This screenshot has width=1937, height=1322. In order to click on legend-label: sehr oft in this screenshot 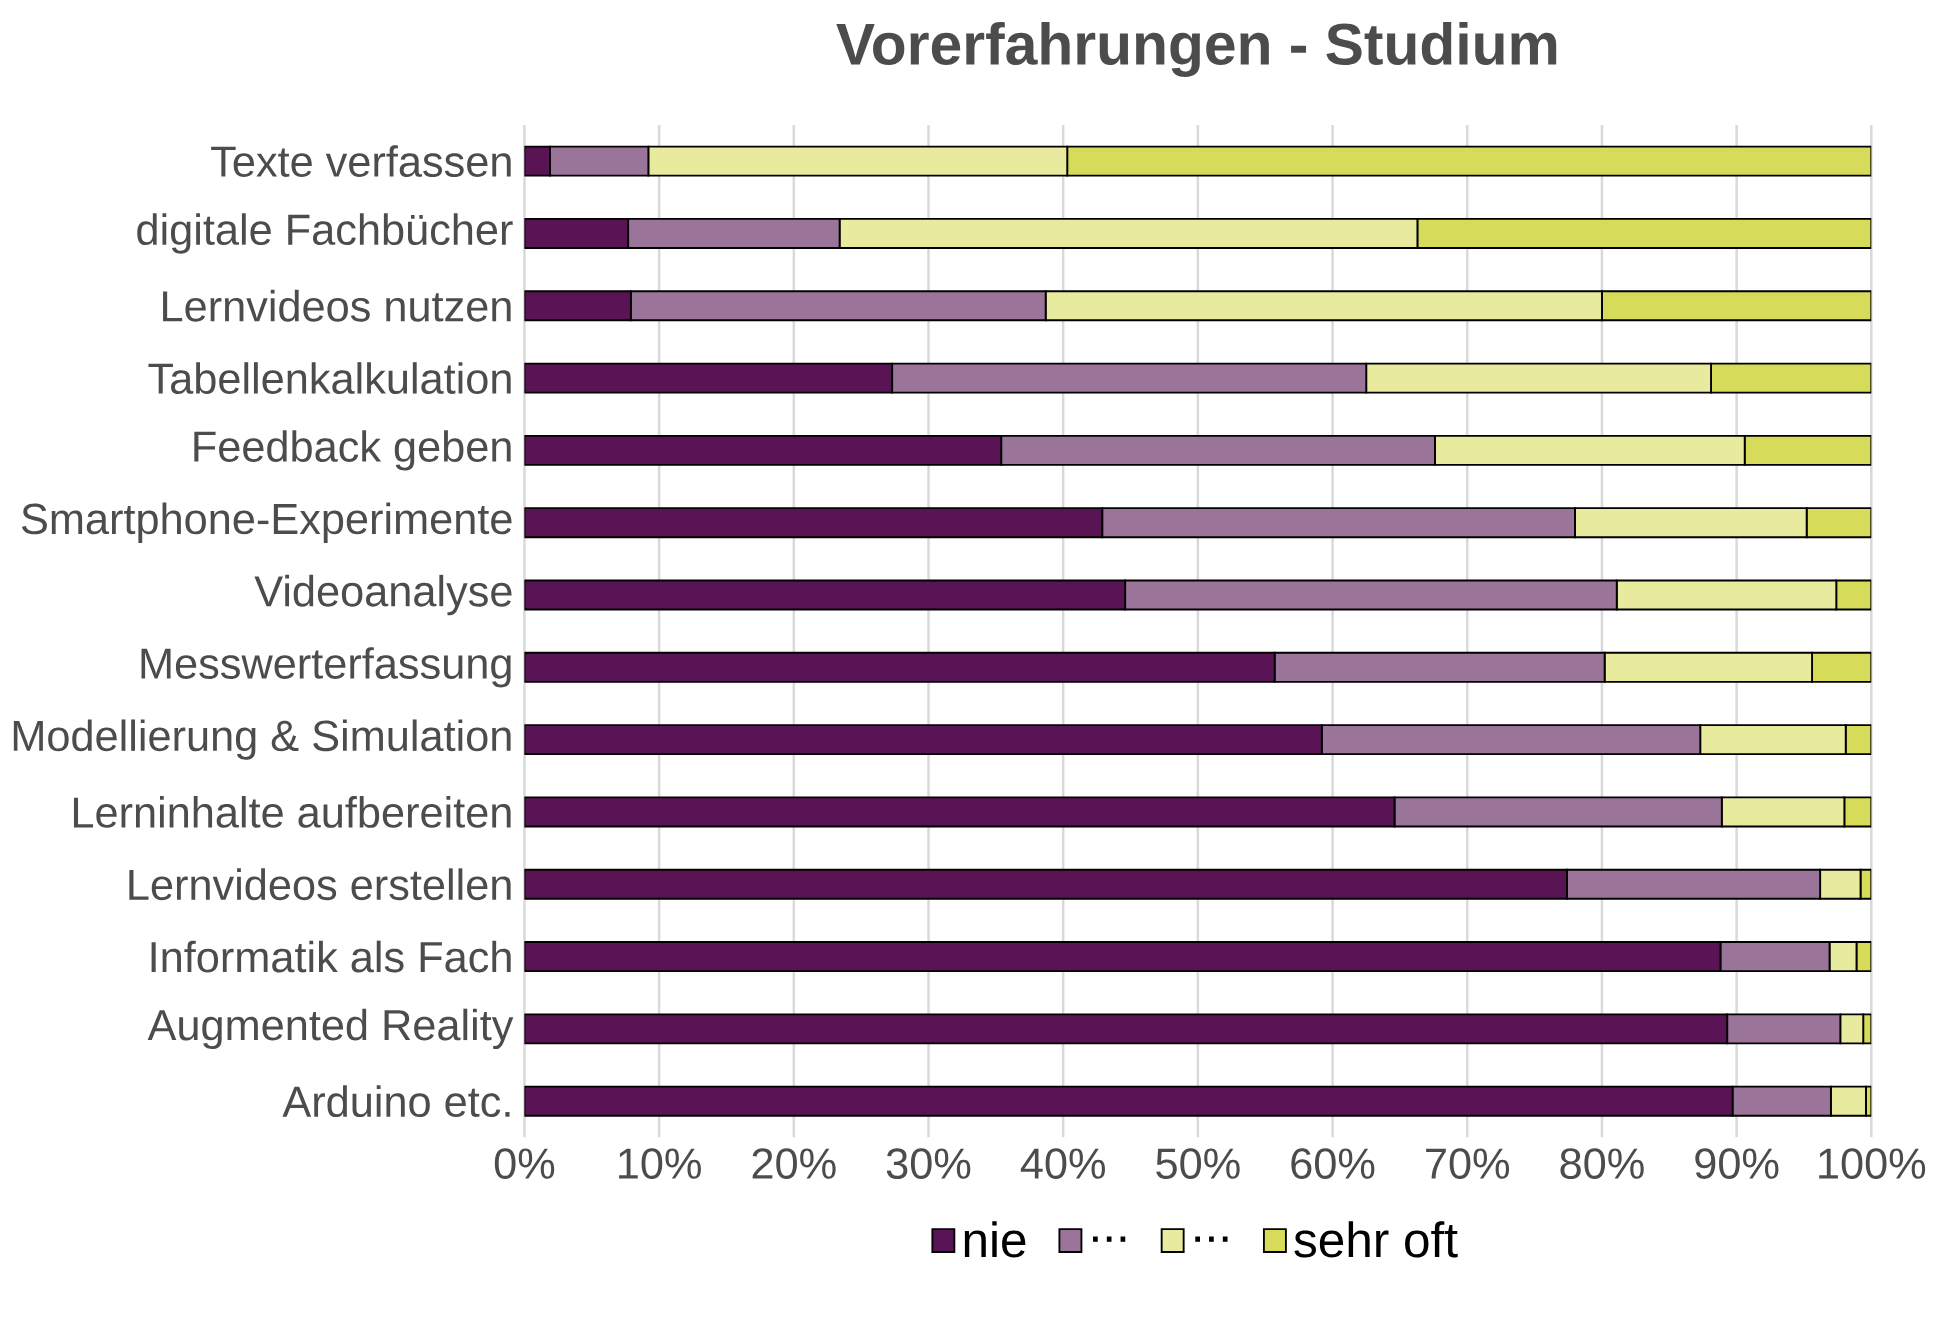, I will do `click(1376, 1239)`.